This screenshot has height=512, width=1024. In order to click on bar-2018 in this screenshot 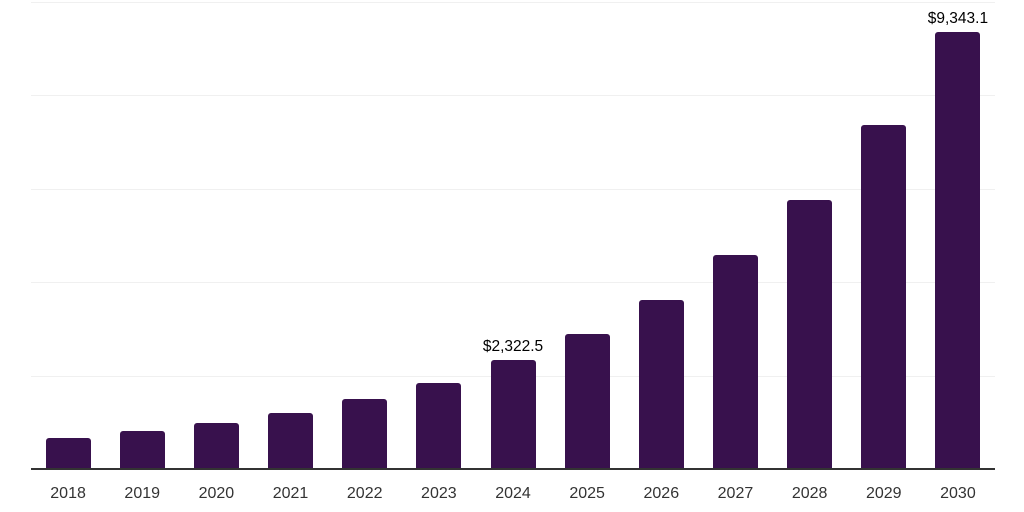, I will do `click(68, 453)`.